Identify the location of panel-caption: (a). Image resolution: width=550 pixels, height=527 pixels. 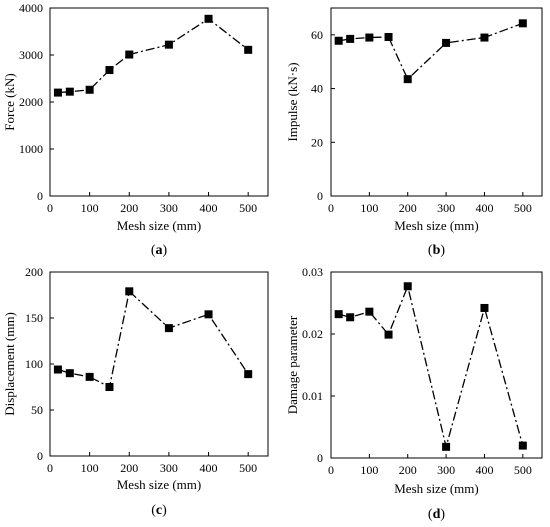
(159, 250).